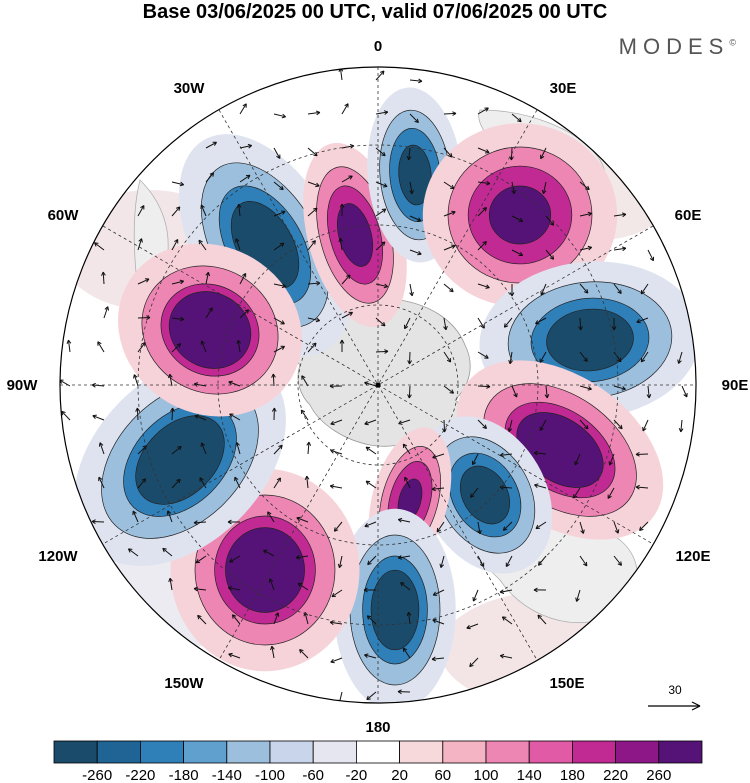  What do you see at coordinates (23, 385) in the screenshot?
I see `lon-label-90w: 90W` at bounding box center [23, 385].